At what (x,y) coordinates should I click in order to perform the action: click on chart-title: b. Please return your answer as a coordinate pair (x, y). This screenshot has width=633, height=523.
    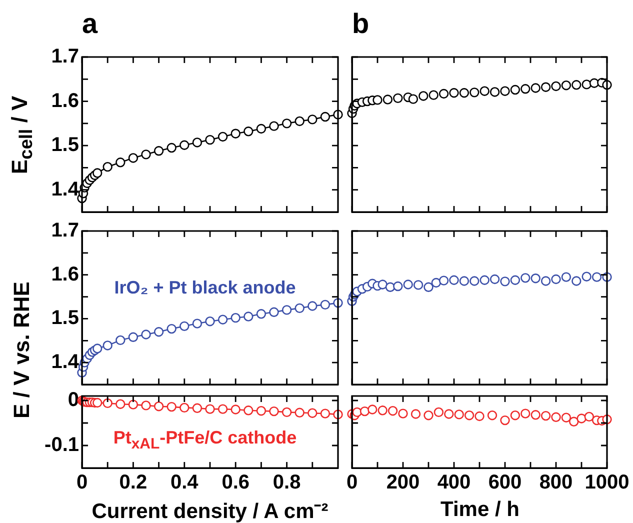
    Looking at the image, I should click on (361, 24).